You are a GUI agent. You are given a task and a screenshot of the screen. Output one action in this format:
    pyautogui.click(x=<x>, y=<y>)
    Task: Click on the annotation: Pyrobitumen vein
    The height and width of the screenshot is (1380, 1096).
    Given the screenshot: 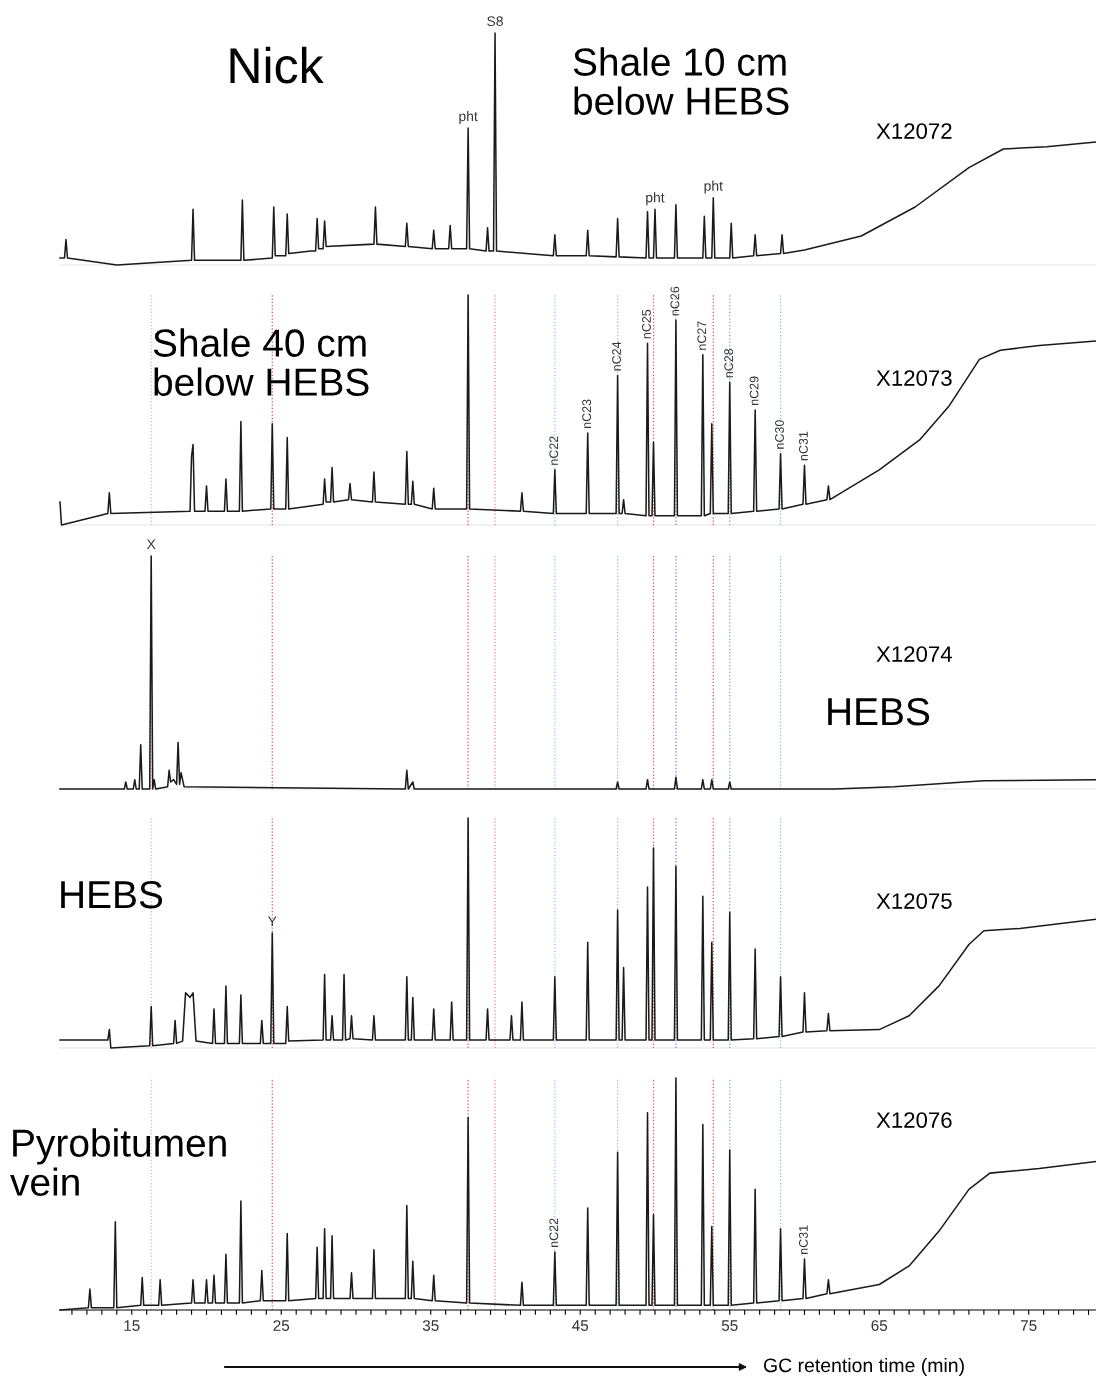 What is the action you would take?
    pyautogui.click(x=118, y=1162)
    